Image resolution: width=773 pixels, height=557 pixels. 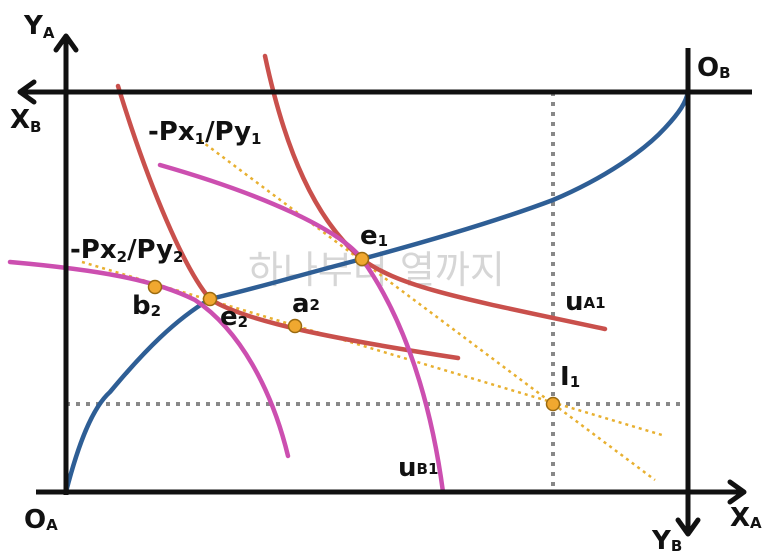 What do you see at coordinates (126, 250) in the screenshot?
I see `label-price-ratio-2: -Px2/Py2` at bounding box center [126, 250].